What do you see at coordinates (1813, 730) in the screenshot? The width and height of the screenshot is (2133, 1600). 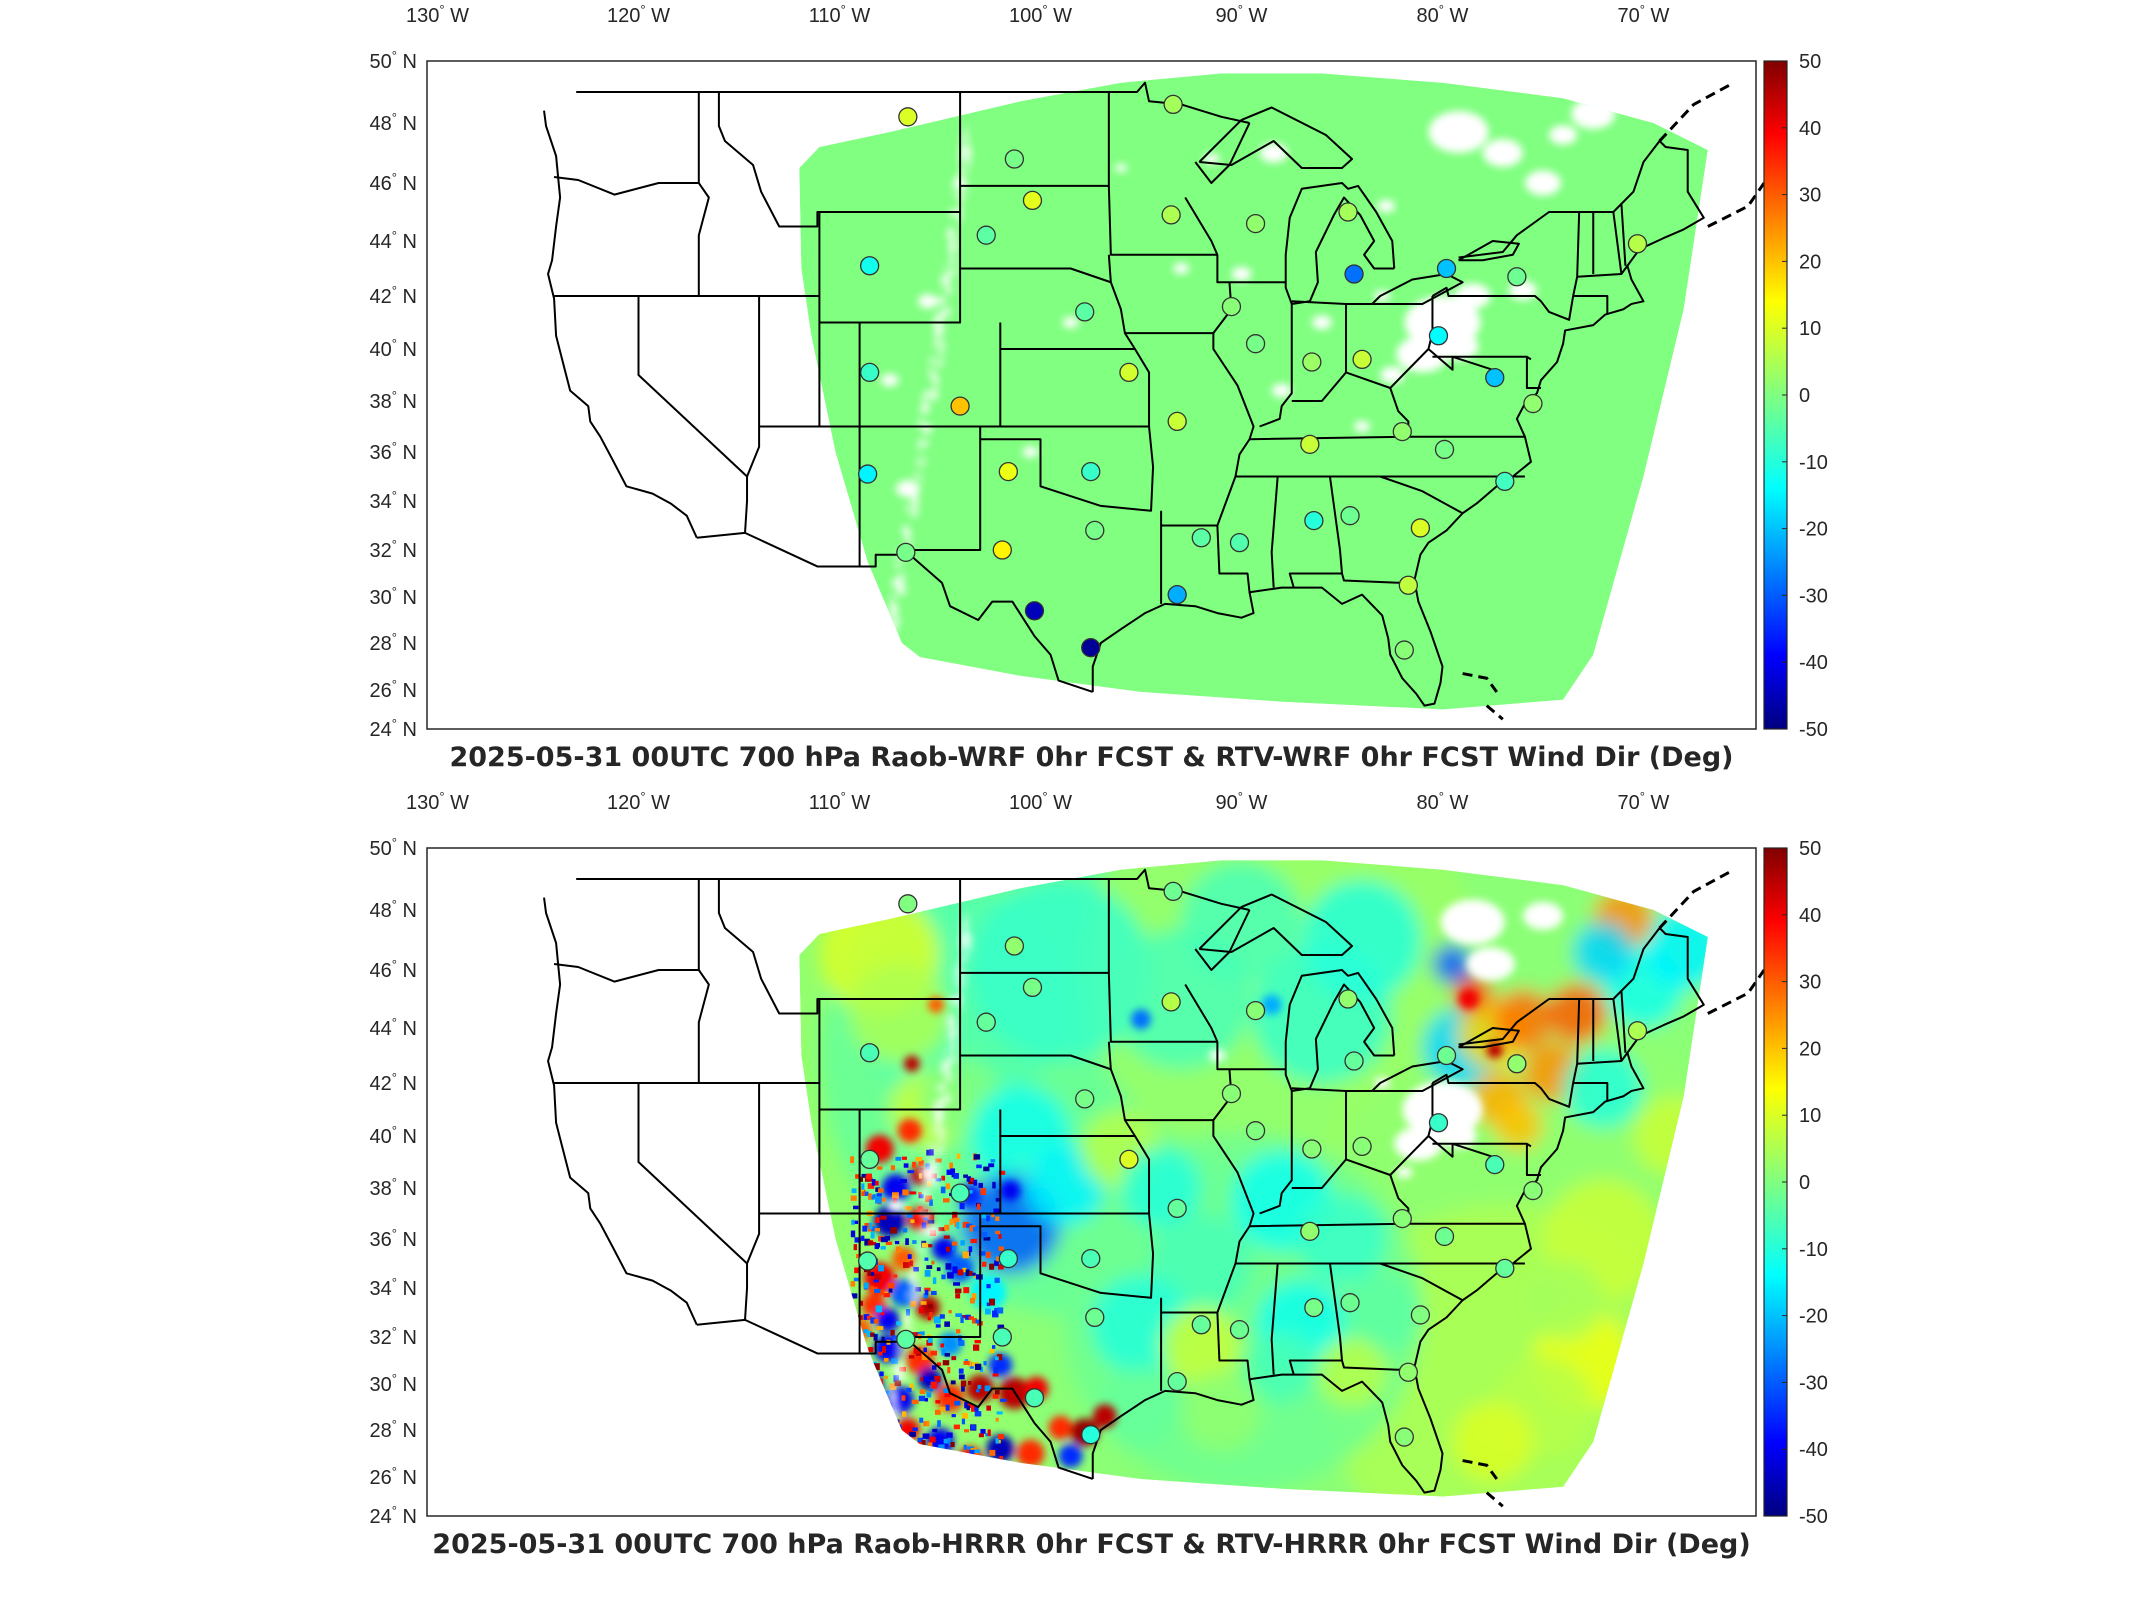 I see `colorbar-tick-label: -50` at bounding box center [1813, 730].